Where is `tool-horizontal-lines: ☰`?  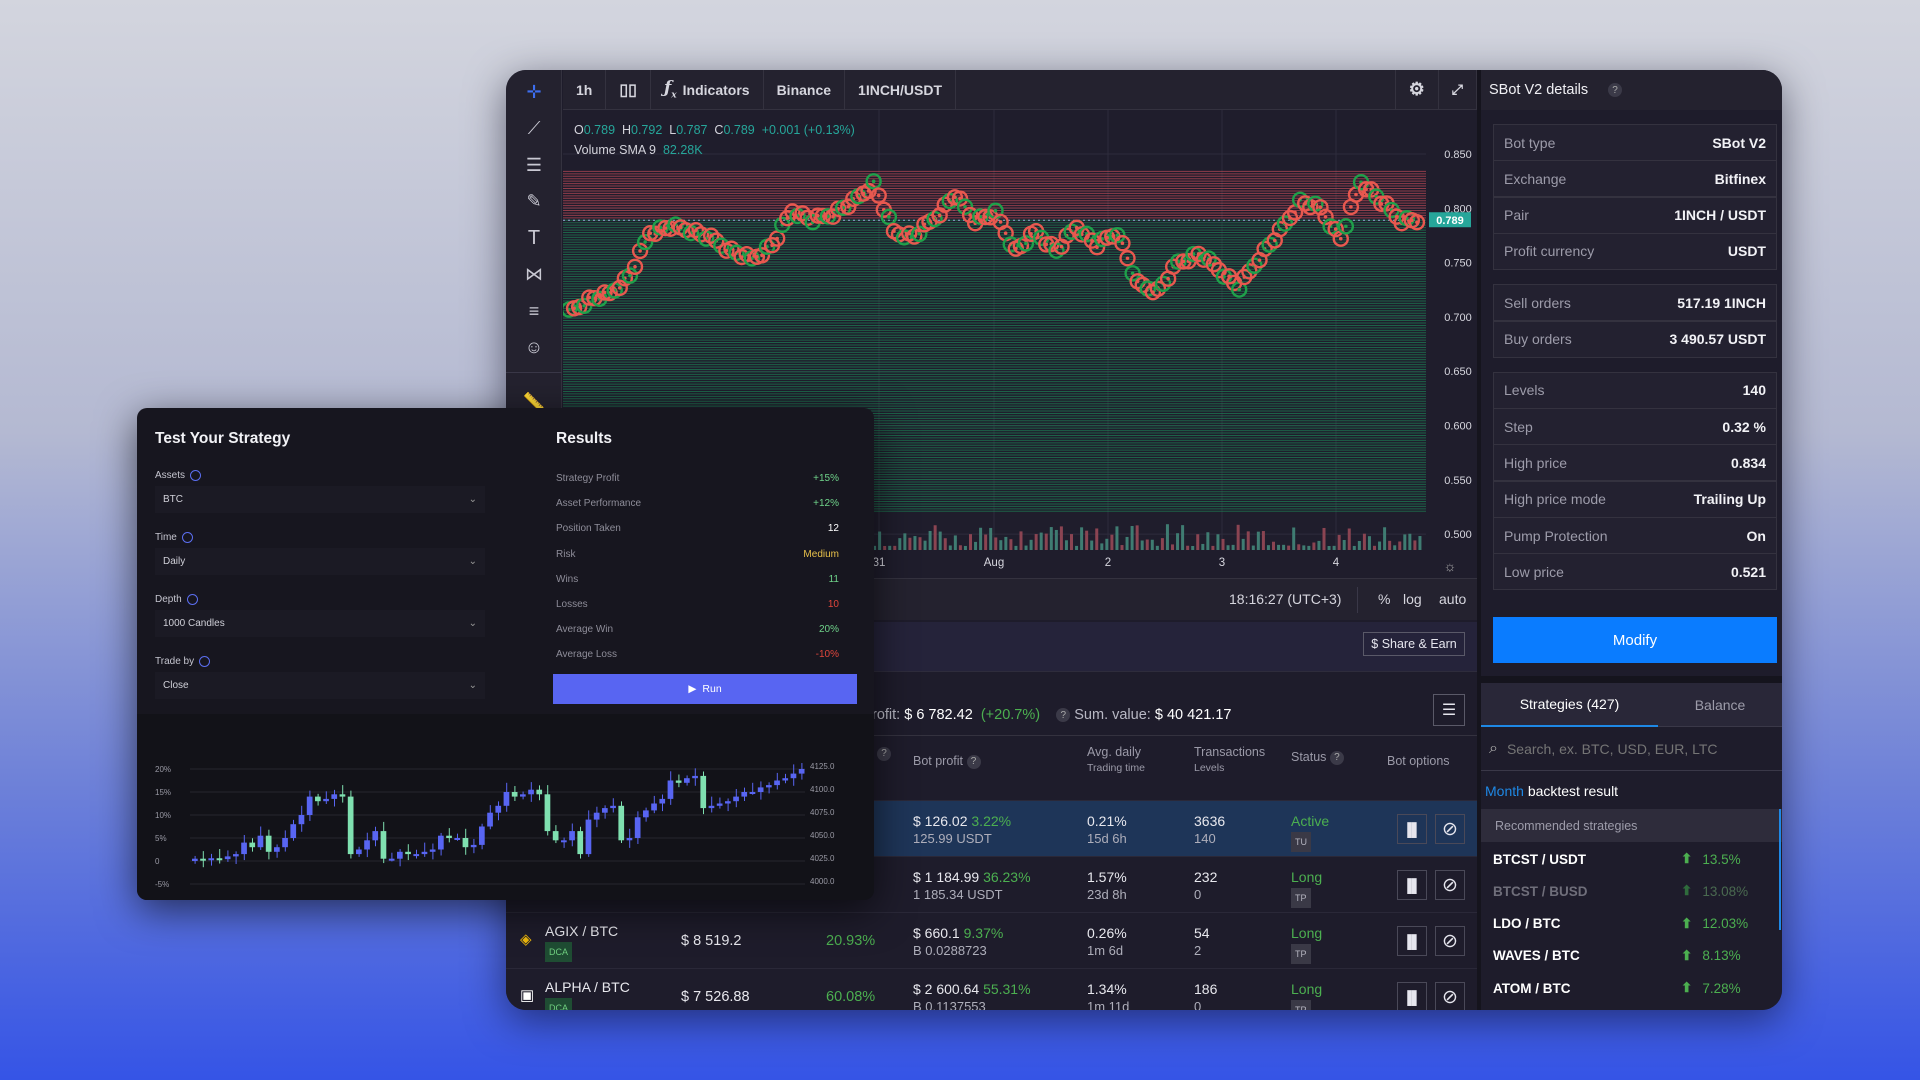 tool-horizontal-lines: ☰ is located at coordinates (534, 165).